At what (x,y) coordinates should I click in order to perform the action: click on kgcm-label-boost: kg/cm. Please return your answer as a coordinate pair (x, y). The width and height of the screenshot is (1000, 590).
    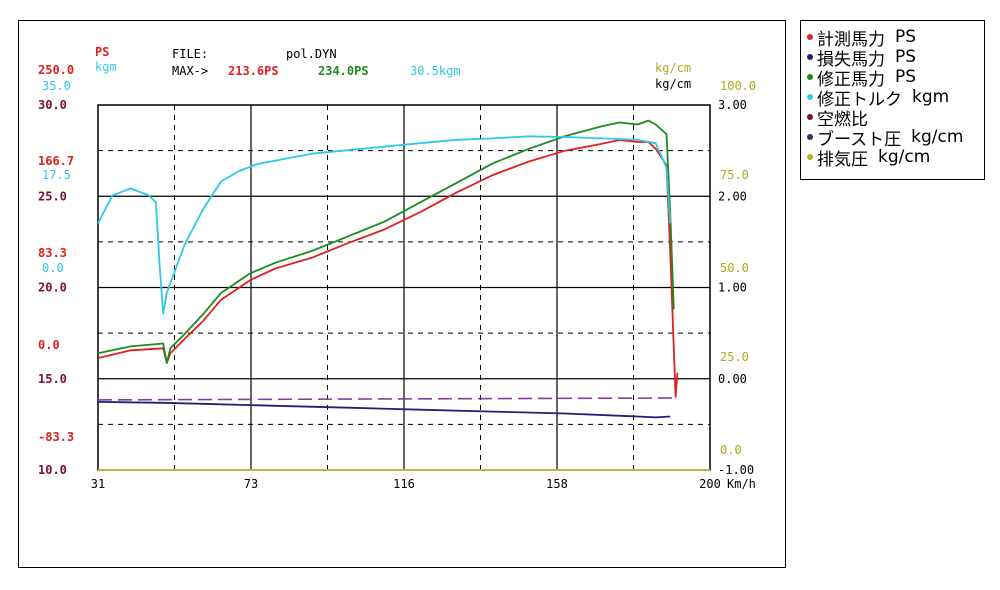
    Looking at the image, I should click on (673, 84).